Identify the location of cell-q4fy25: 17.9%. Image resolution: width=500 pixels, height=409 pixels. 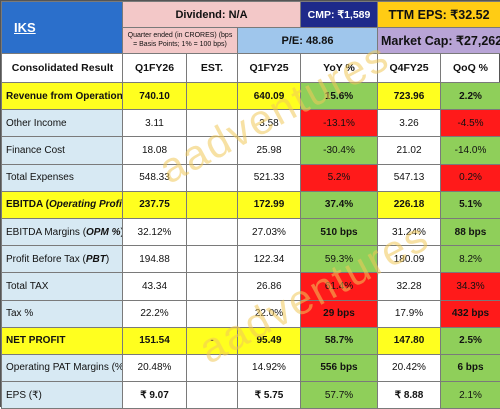
(409, 313).